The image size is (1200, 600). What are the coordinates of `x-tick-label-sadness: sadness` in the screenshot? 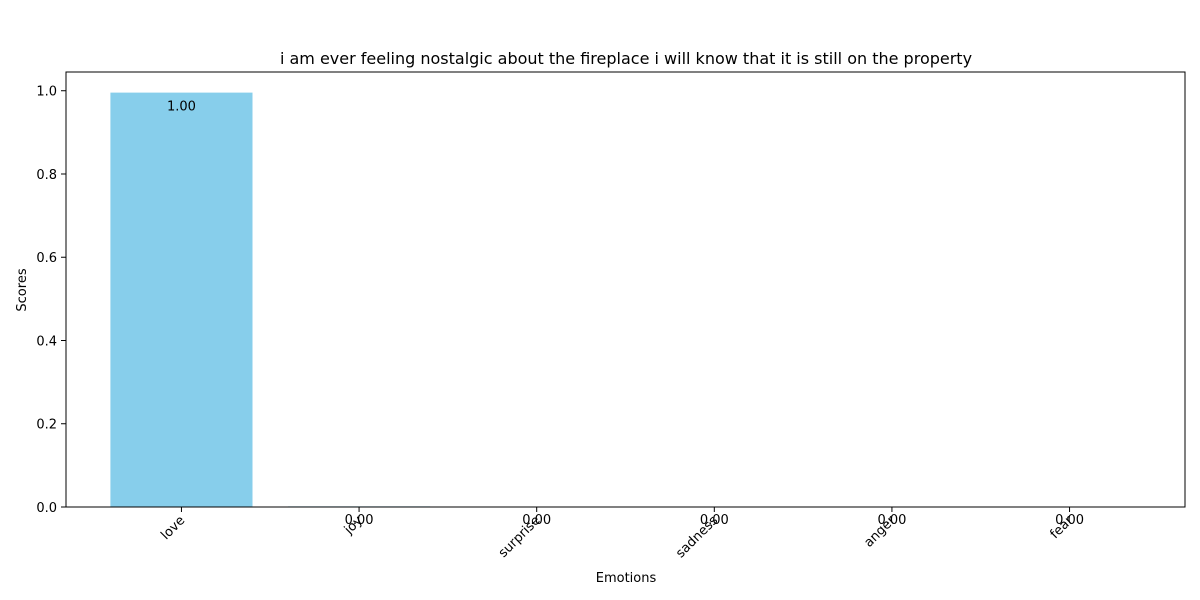 It's located at (697, 537).